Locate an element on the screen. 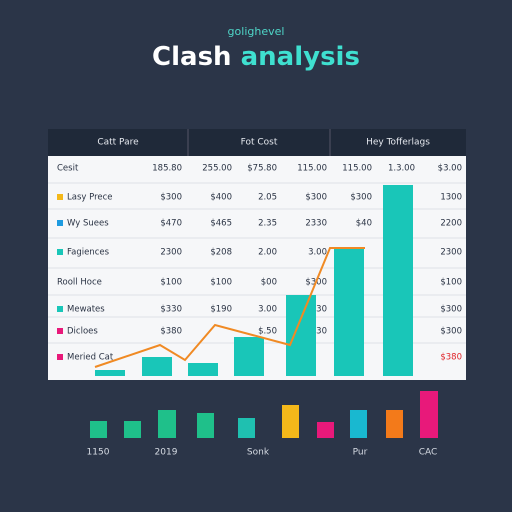 This screenshot has width=512, height=512. title: Clash analysis is located at coordinates (256, 57).